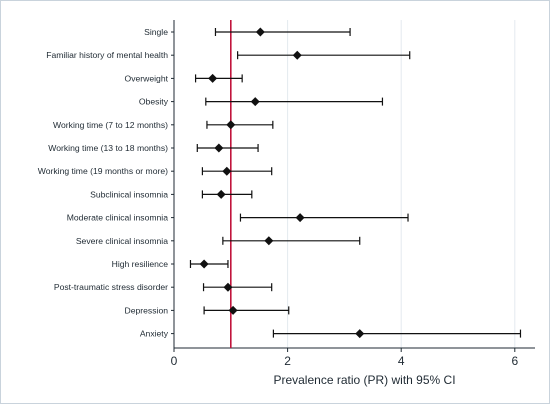  Describe the element at coordinates (207, 310) in the screenshot. I see `row-12: Depression` at that location.